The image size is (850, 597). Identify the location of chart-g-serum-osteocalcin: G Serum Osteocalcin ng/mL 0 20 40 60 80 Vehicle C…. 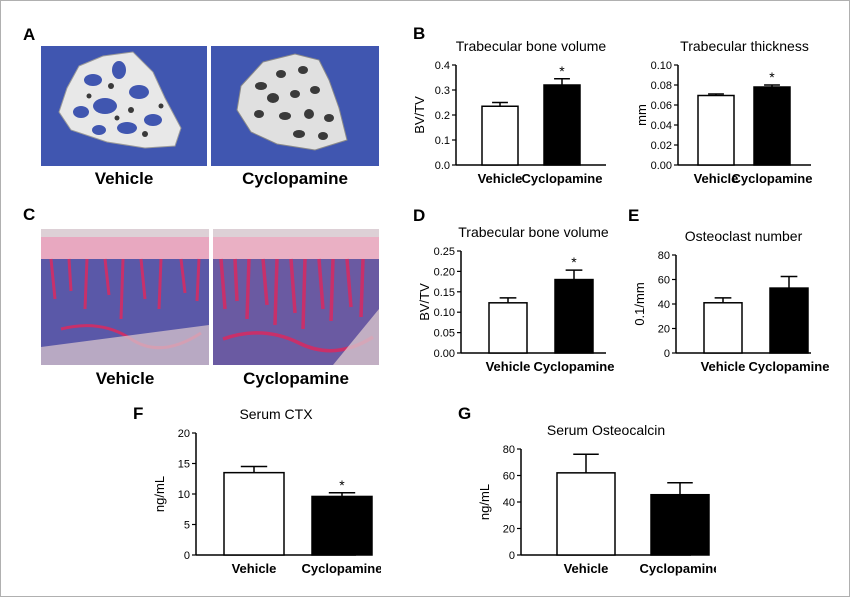
(587, 490).